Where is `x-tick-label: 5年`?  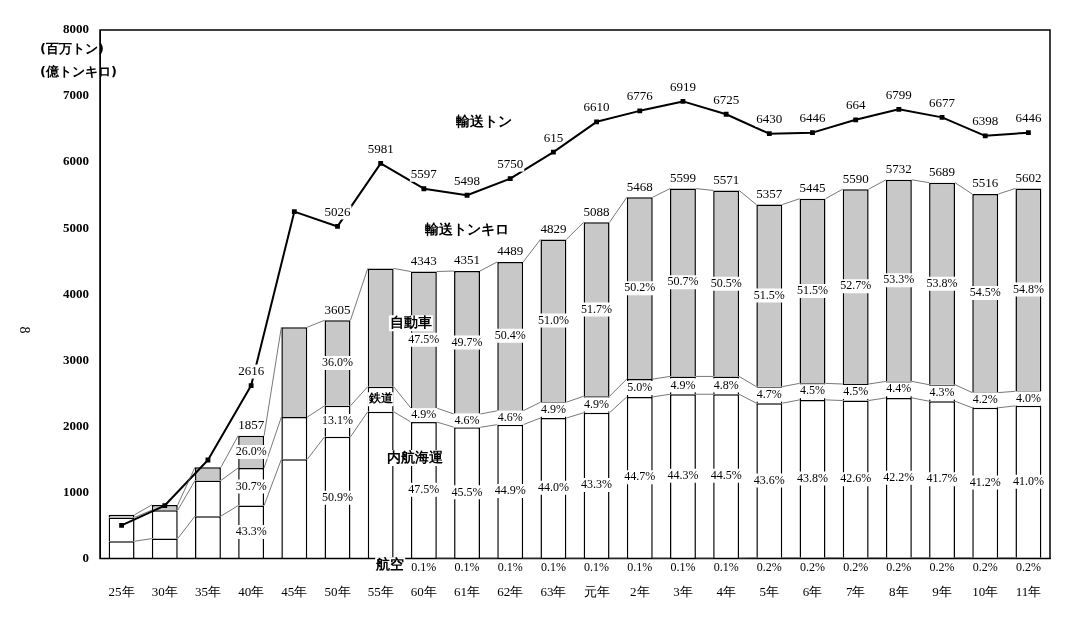 x-tick-label: 5年 is located at coordinates (769, 591).